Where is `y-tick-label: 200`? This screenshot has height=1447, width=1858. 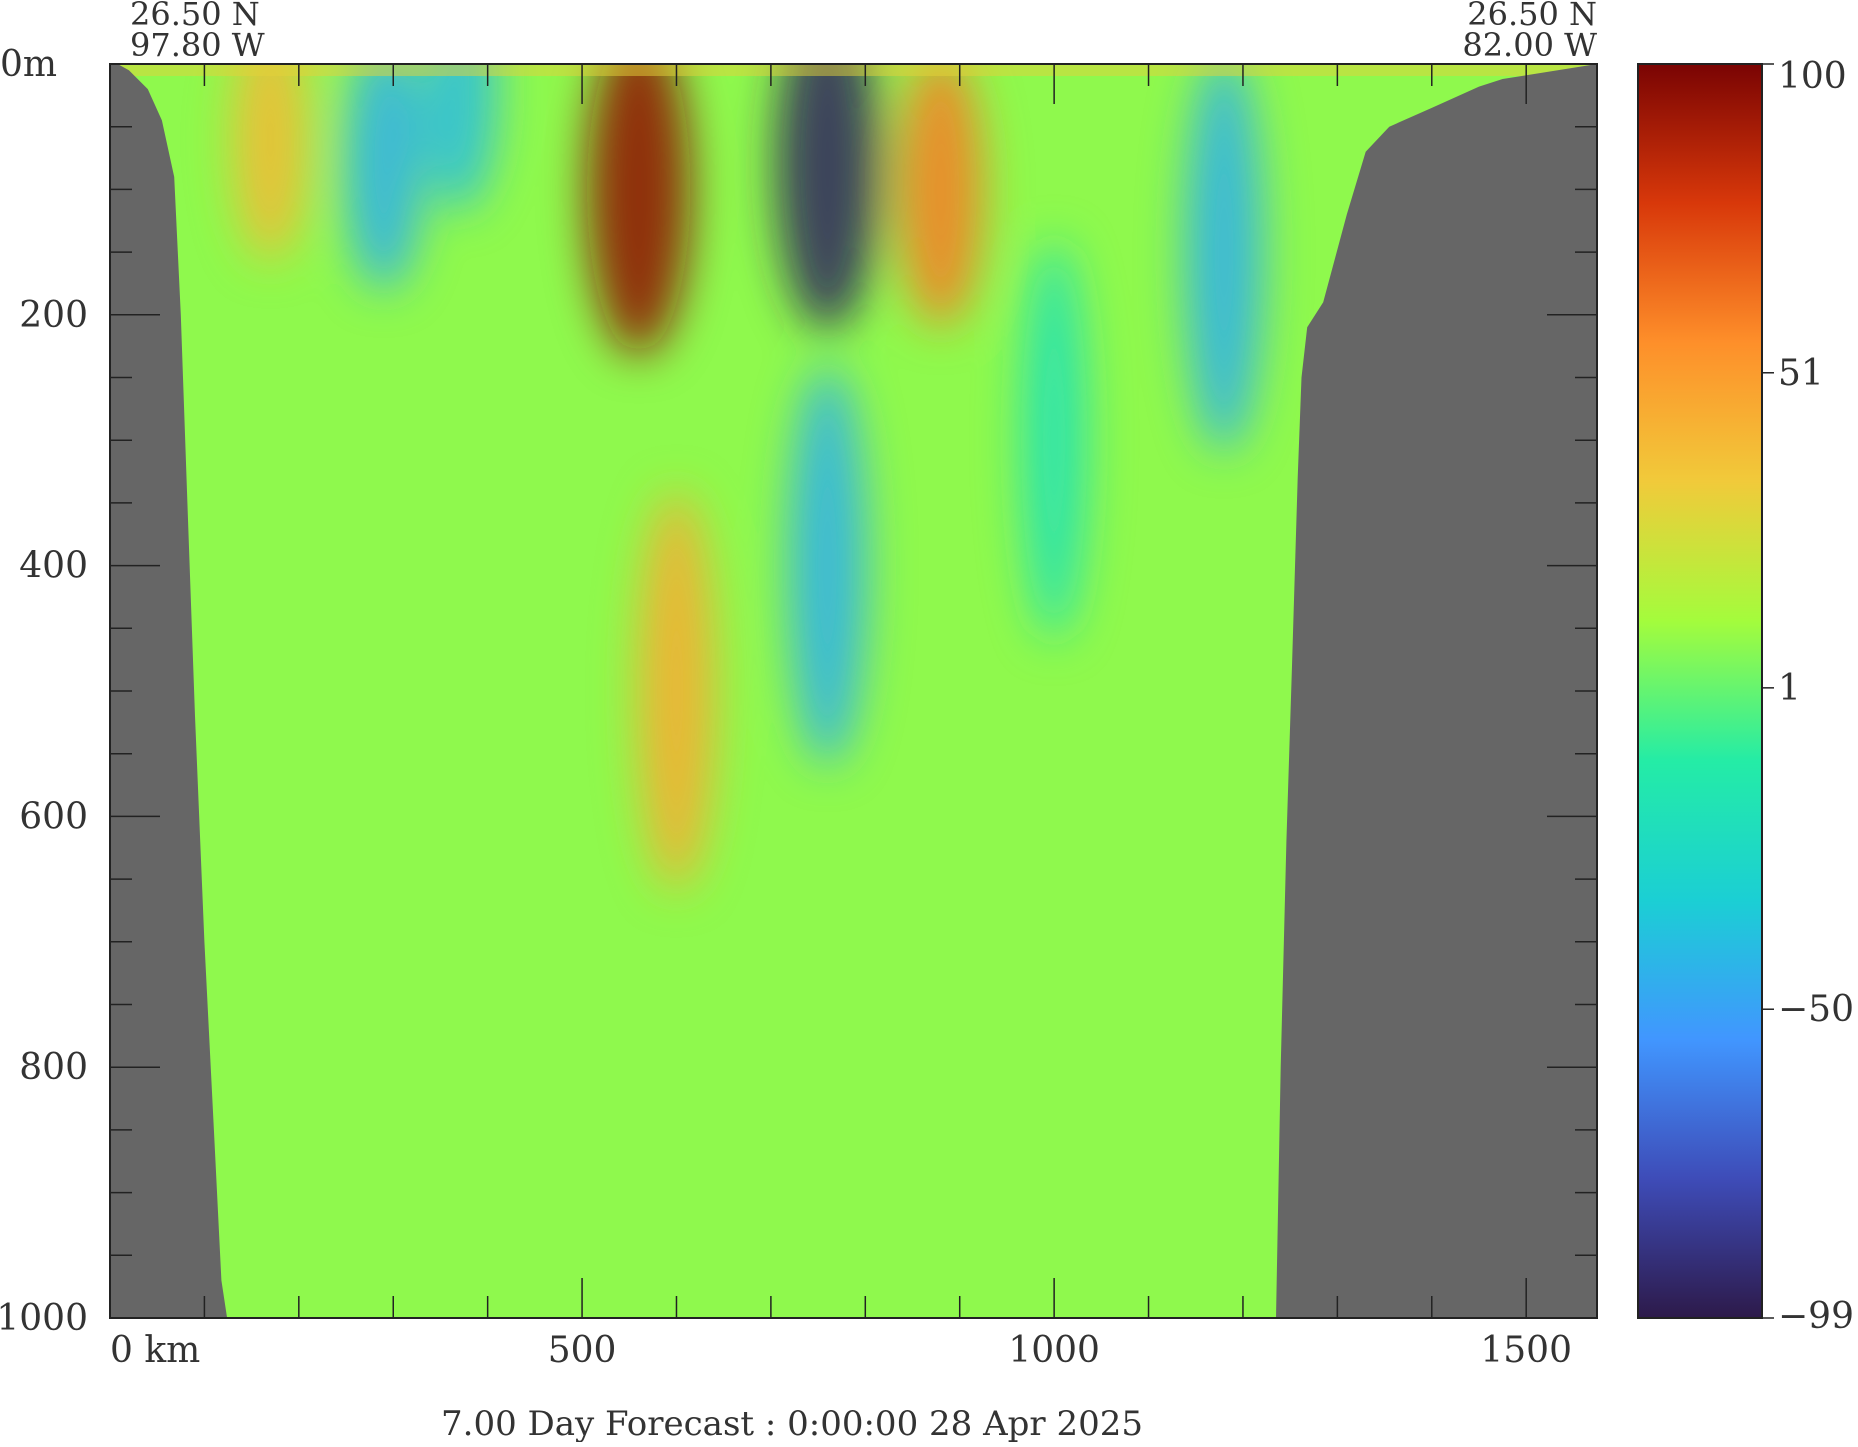 y-tick-label: 200 is located at coordinates (53, 315).